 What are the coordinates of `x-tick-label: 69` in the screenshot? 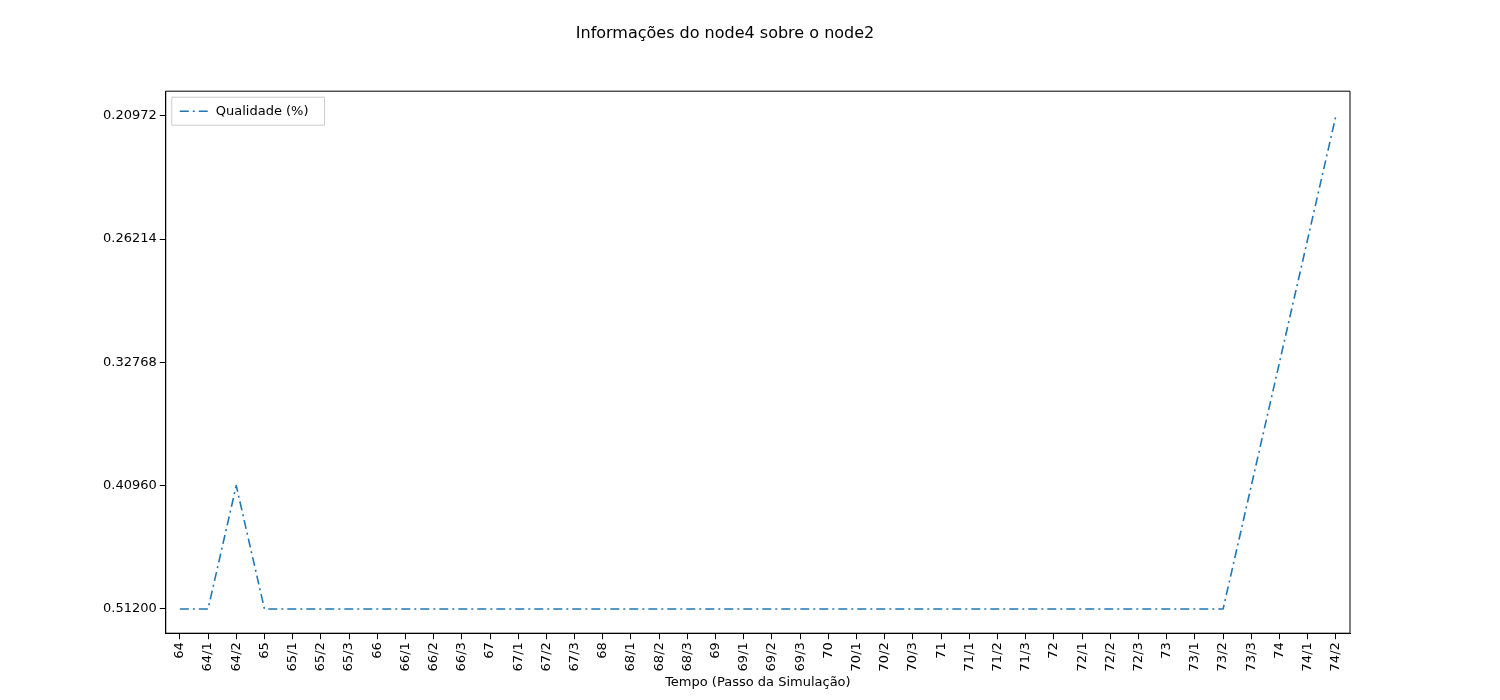 It's located at (714, 650).